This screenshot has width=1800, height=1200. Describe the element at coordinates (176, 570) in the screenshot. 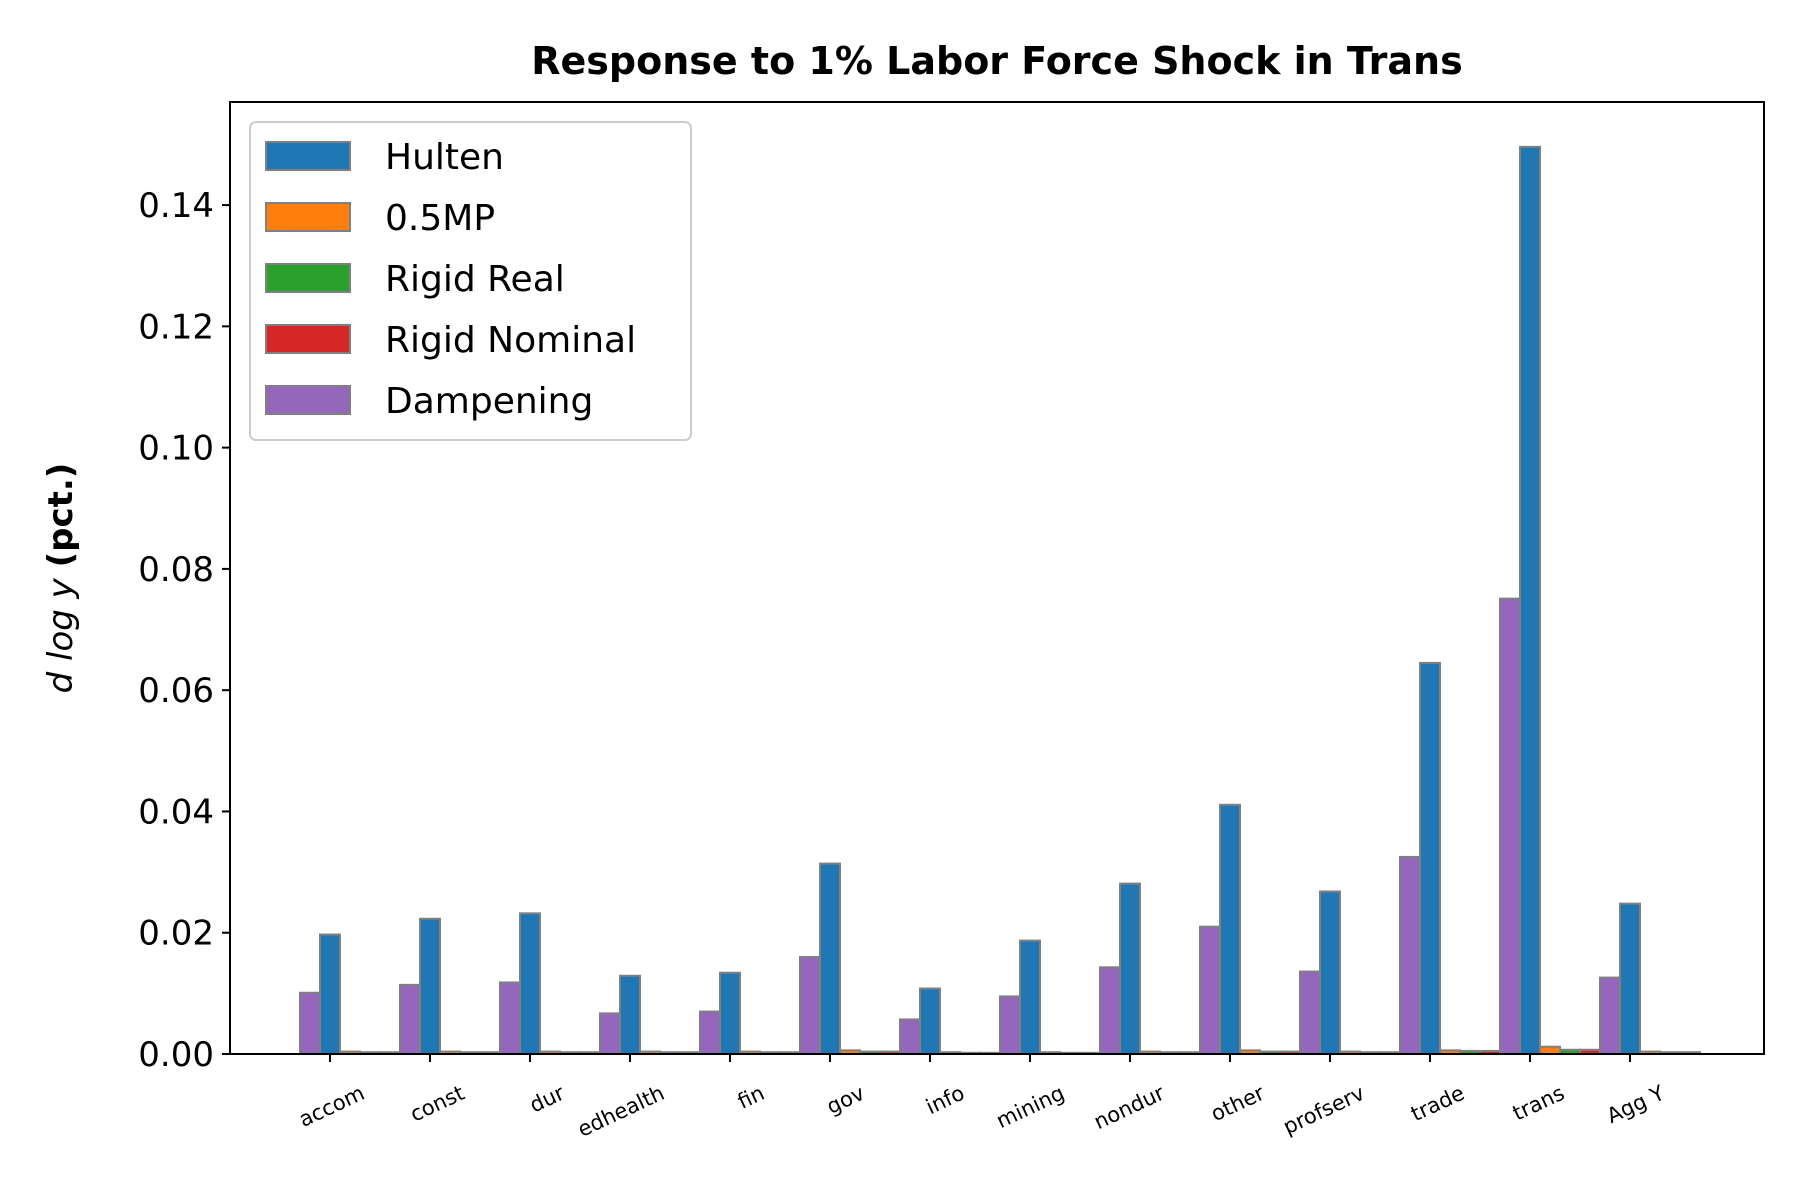

I see `y-tick-label: 0.08` at that location.